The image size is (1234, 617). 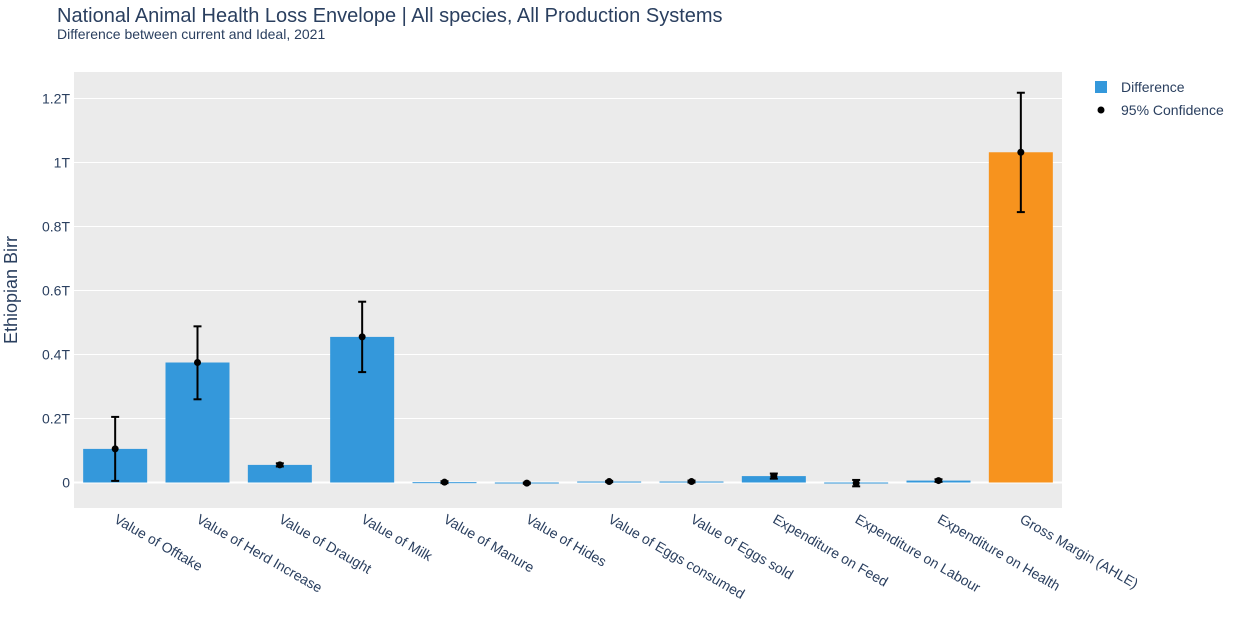 I want to click on legend-marker-confidence, so click(x=1101, y=110).